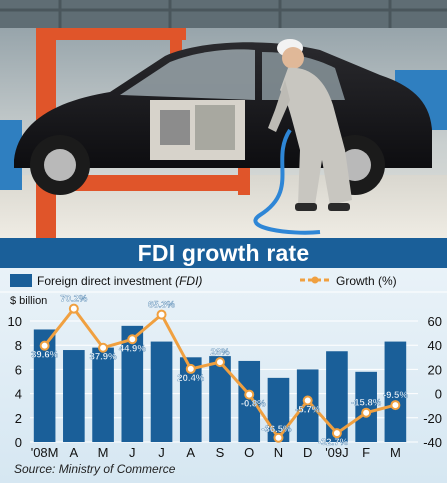 This screenshot has height=483, width=447. What do you see at coordinates (18, 418) in the screenshot?
I see `left-tick-label: 2` at bounding box center [18, 418].